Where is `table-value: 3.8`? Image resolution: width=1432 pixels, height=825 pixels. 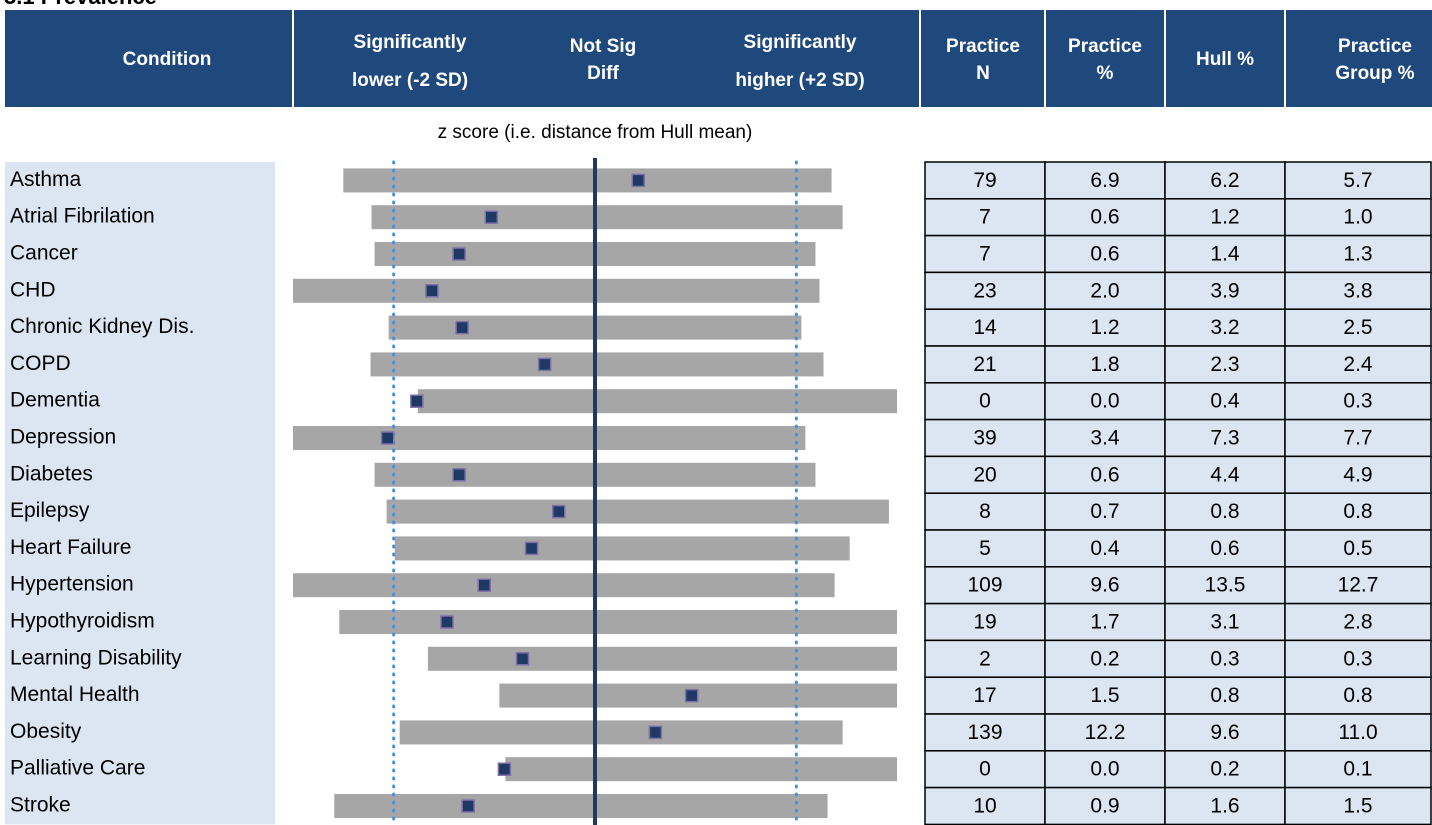
table-value: 3.8 is located at coordinates (1357, 290).